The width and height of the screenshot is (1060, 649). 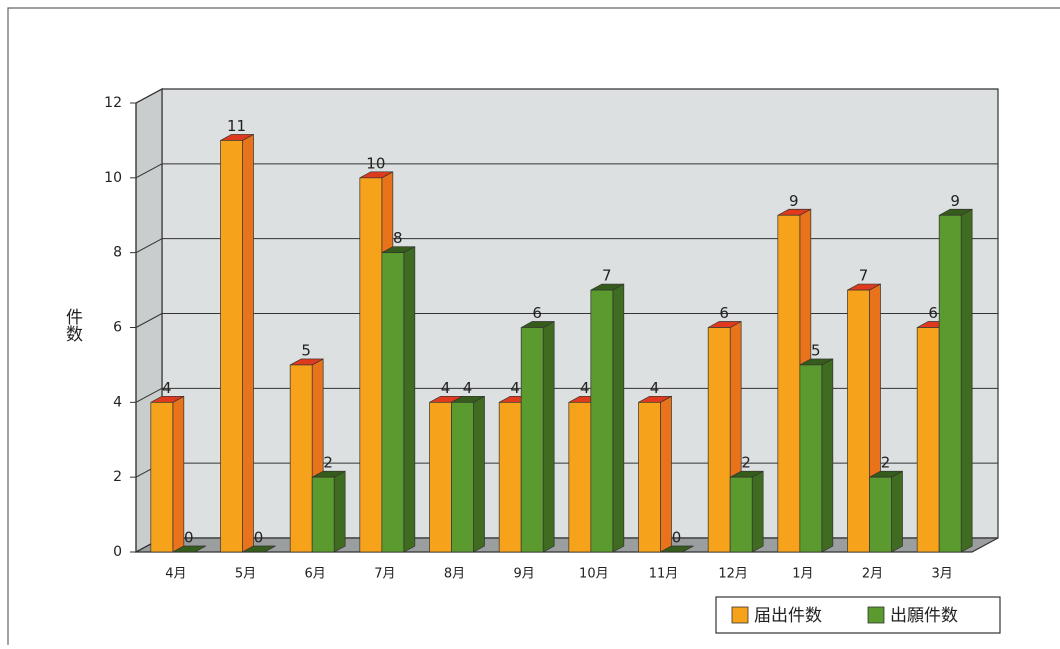 I want to click on value-label: 8, so click(x=398, y=238).